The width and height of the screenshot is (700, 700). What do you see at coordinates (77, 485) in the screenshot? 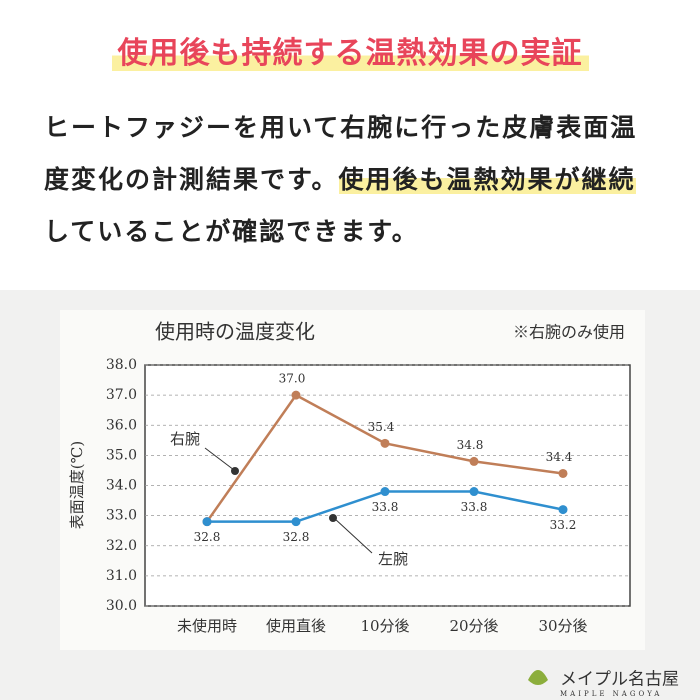
I see `y-axis-label: 表面温度(℃)` at bounding box center [77, 485].